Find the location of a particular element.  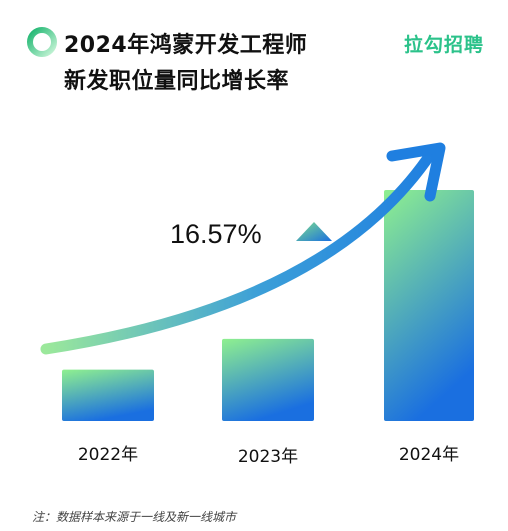

title-line-2: 新发职位量同比增长率 is located at coordinates (177, 81).